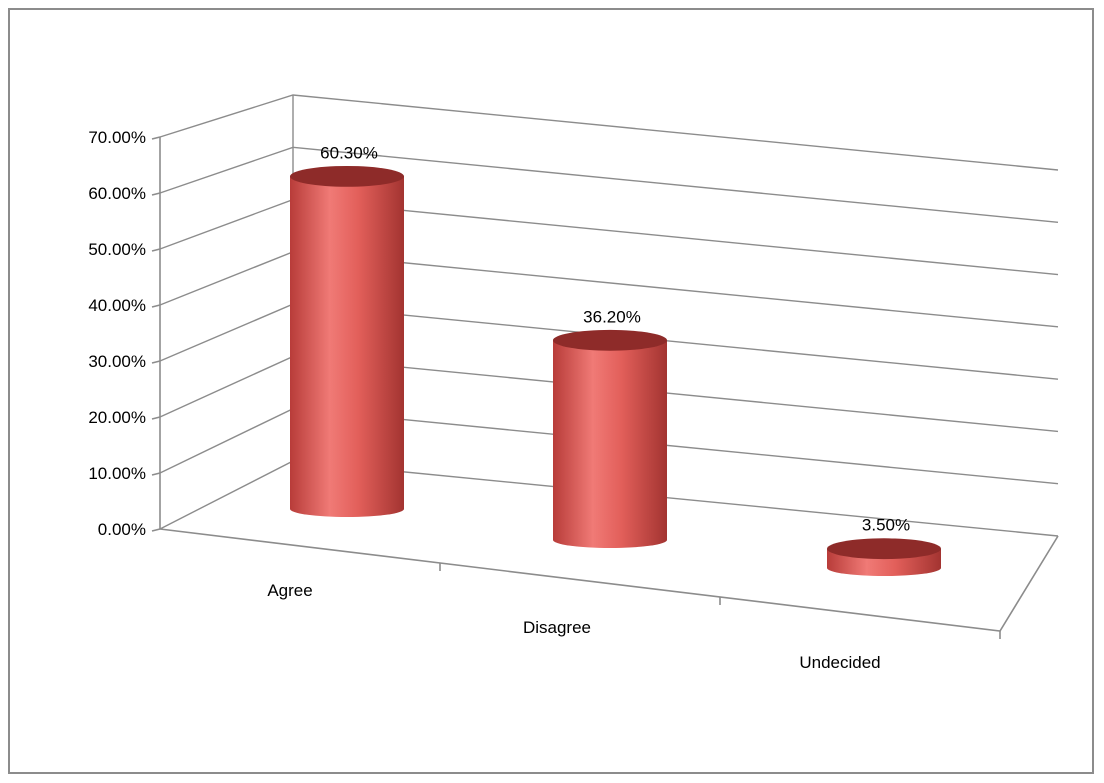 This screenshot has height=783, width=1104. I want to click on data-label: 60.30%, so click(349, 152).